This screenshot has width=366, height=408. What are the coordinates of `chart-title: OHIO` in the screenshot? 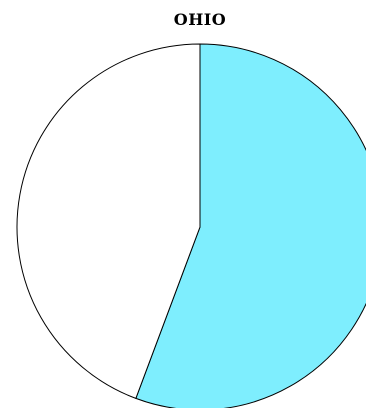 It's located at (200, 19).